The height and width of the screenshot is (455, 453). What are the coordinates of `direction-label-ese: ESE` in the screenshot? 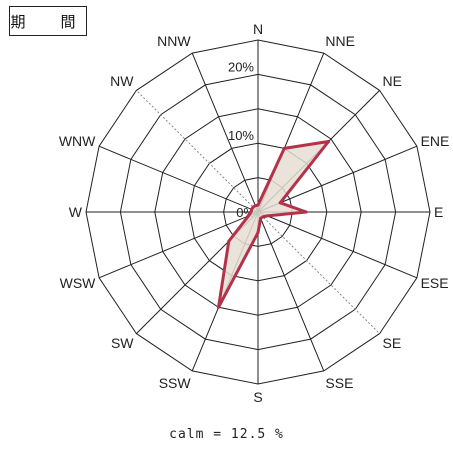 It's located at (435, 283).